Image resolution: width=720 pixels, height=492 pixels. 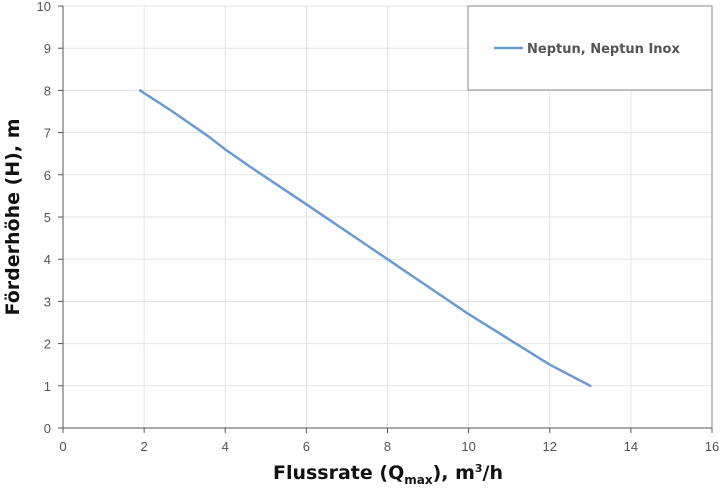 What do you see at coordinates (47, 259) in the screenshot?
I see `y-tick-label: 4` at bounding box center [47, 259].